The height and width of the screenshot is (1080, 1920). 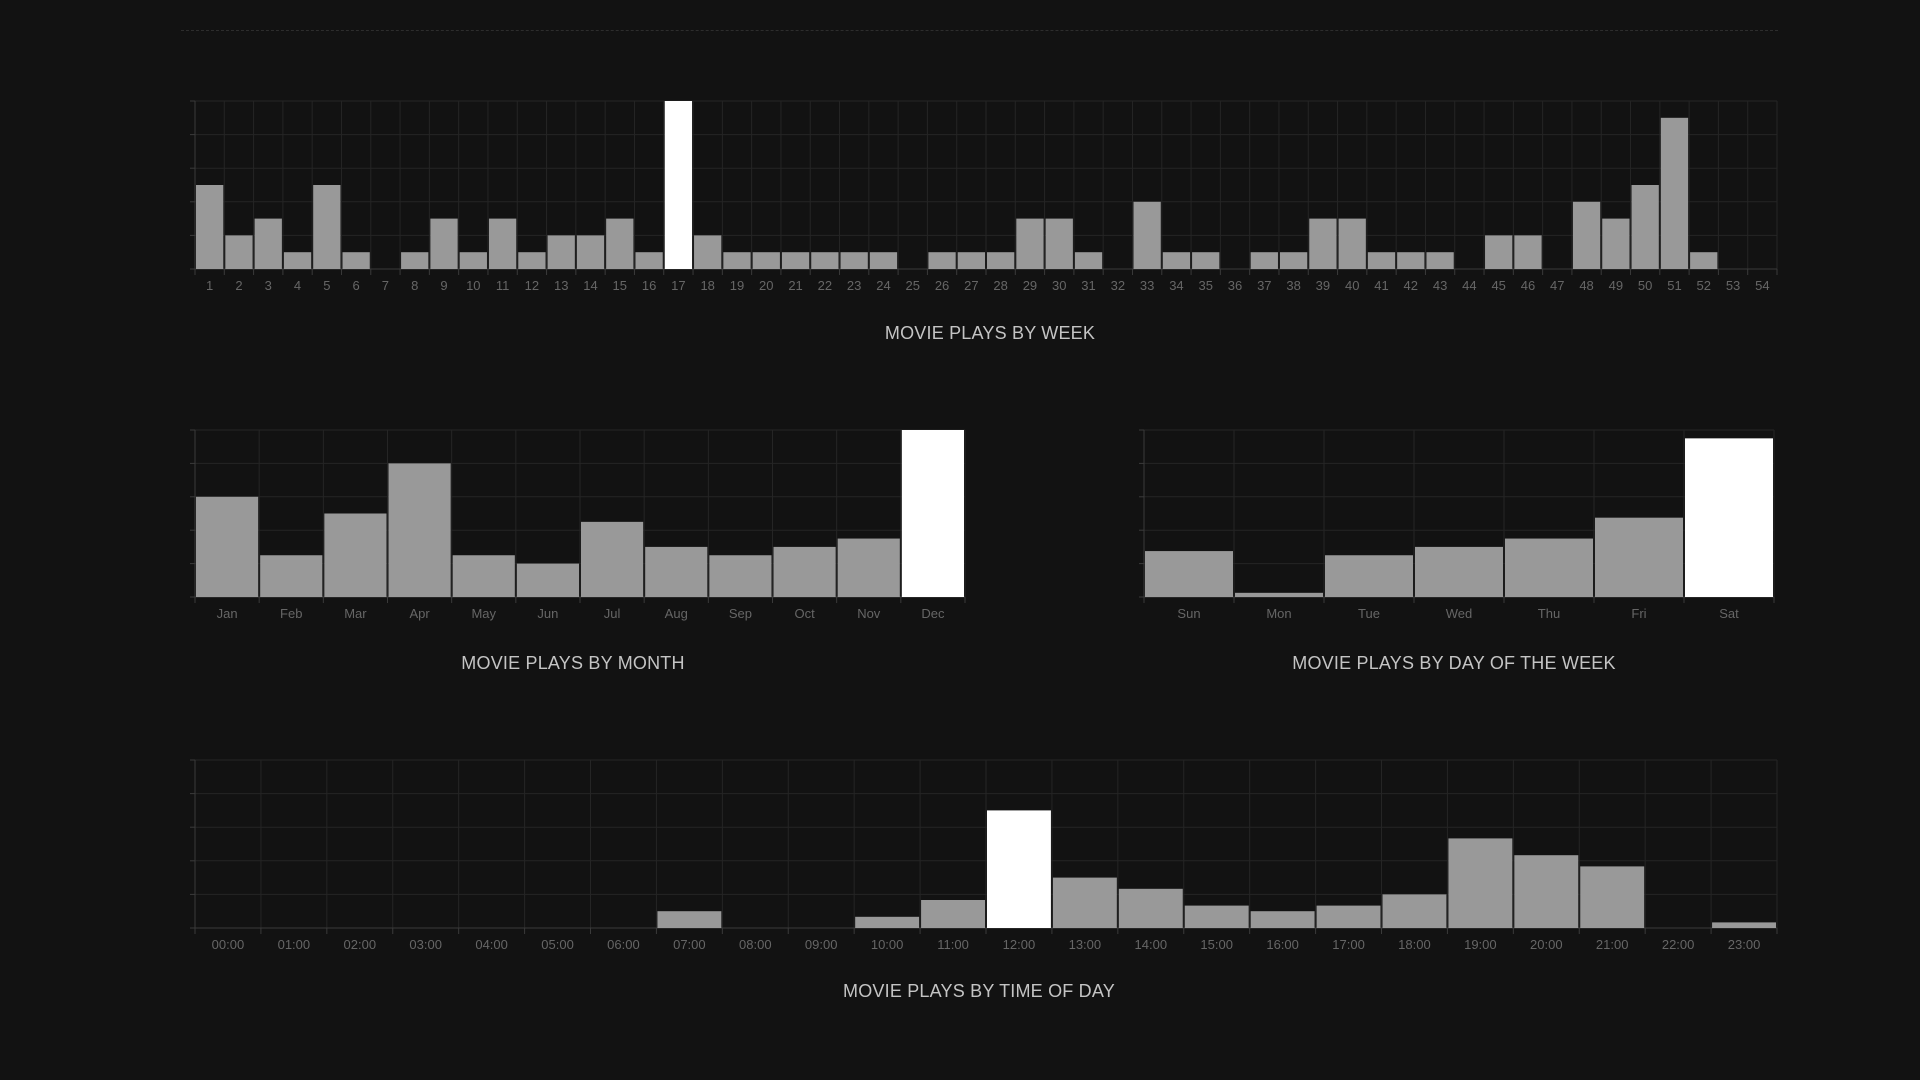 I want to click on bar-month-Apr, so click(x=419, y=530).